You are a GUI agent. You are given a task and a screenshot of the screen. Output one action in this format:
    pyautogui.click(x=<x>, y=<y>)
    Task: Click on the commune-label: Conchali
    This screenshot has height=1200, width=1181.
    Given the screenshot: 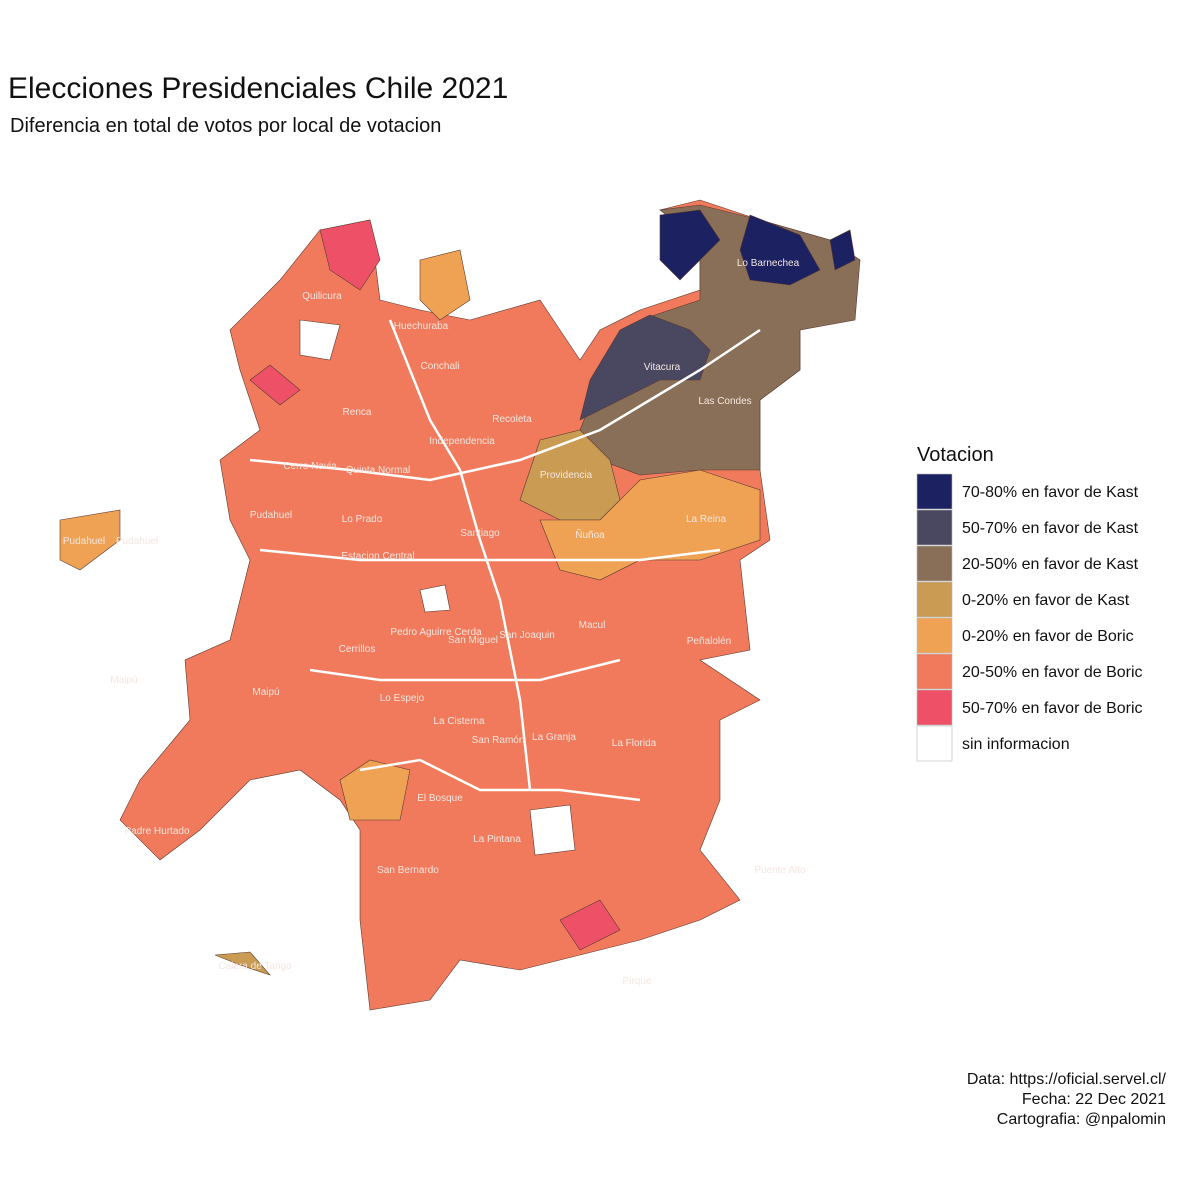 What is the action you would take?
    pyautogui.click(x=440, y=366)
    